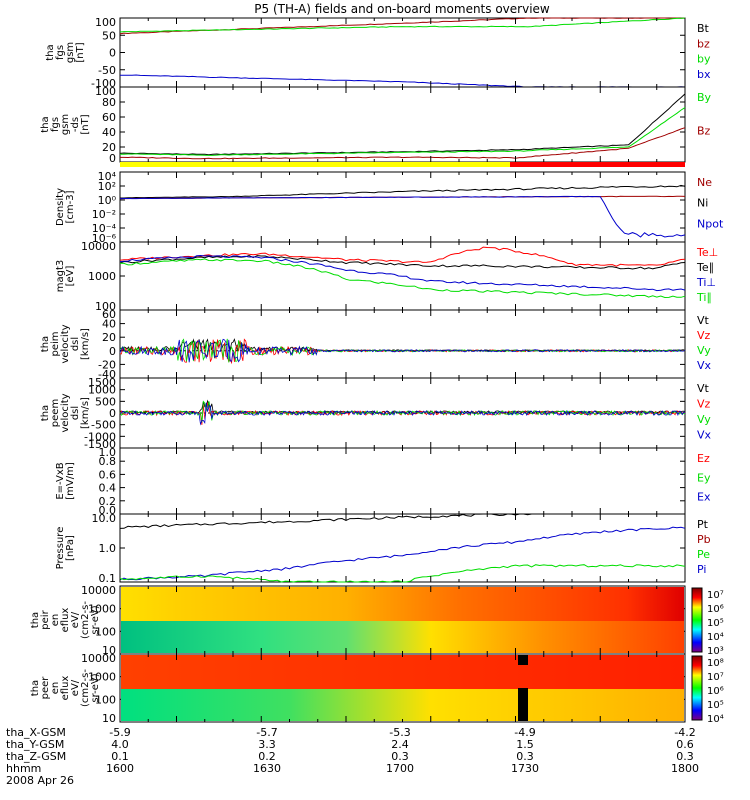  I want to click on y-axis-label: [km/s], so click(85, 413).